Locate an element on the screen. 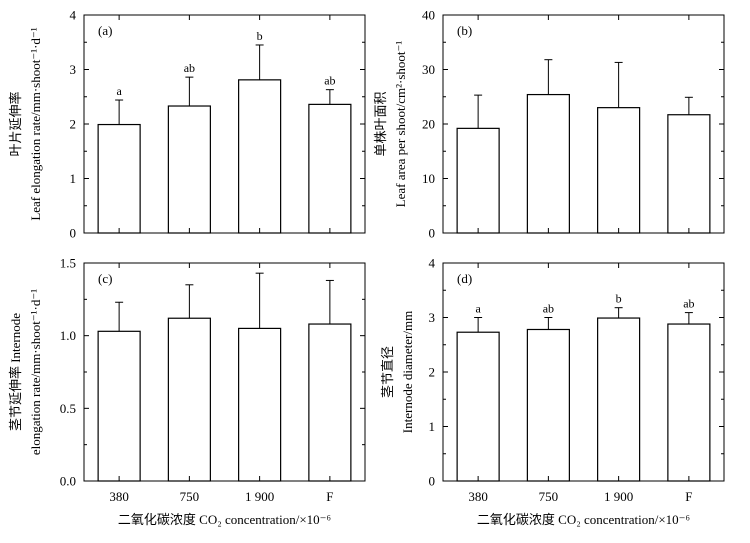 The image size is (750, 543). y-axis-label-cn: 单株叶面积 is located at coordinates (380, 123).